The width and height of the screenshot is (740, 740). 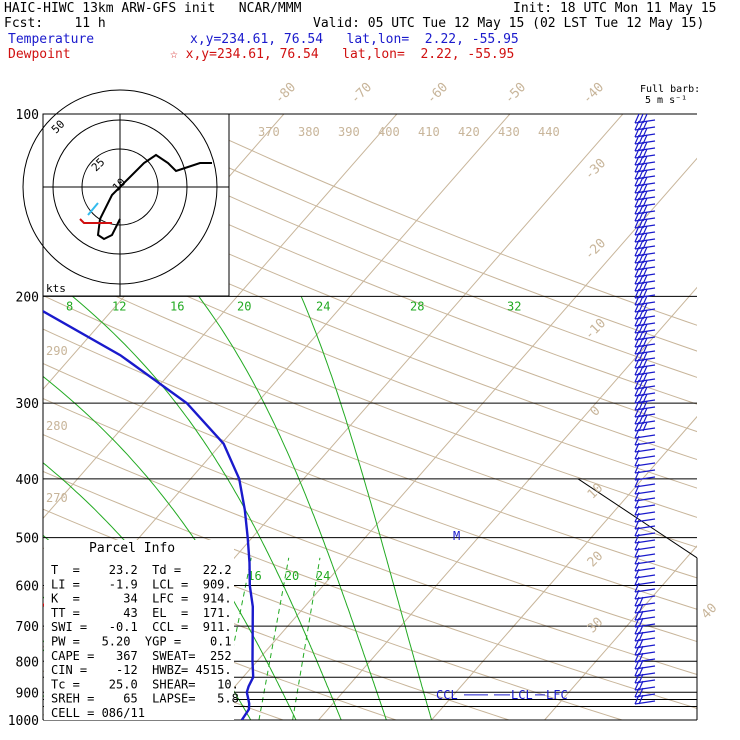 I want to click on temperature-location: x,y=234.61, 76.54 lat,lon= 2.22, -55.95, so click(x=354, y=39).